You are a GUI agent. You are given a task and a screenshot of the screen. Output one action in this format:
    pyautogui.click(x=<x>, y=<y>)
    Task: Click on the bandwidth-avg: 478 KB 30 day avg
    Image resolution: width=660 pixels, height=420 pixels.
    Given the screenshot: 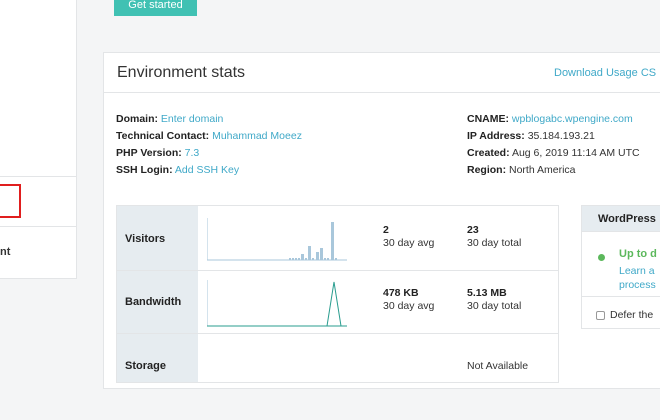 What is the action you would take?
    pyautogui.click(x=408, y=300)
    